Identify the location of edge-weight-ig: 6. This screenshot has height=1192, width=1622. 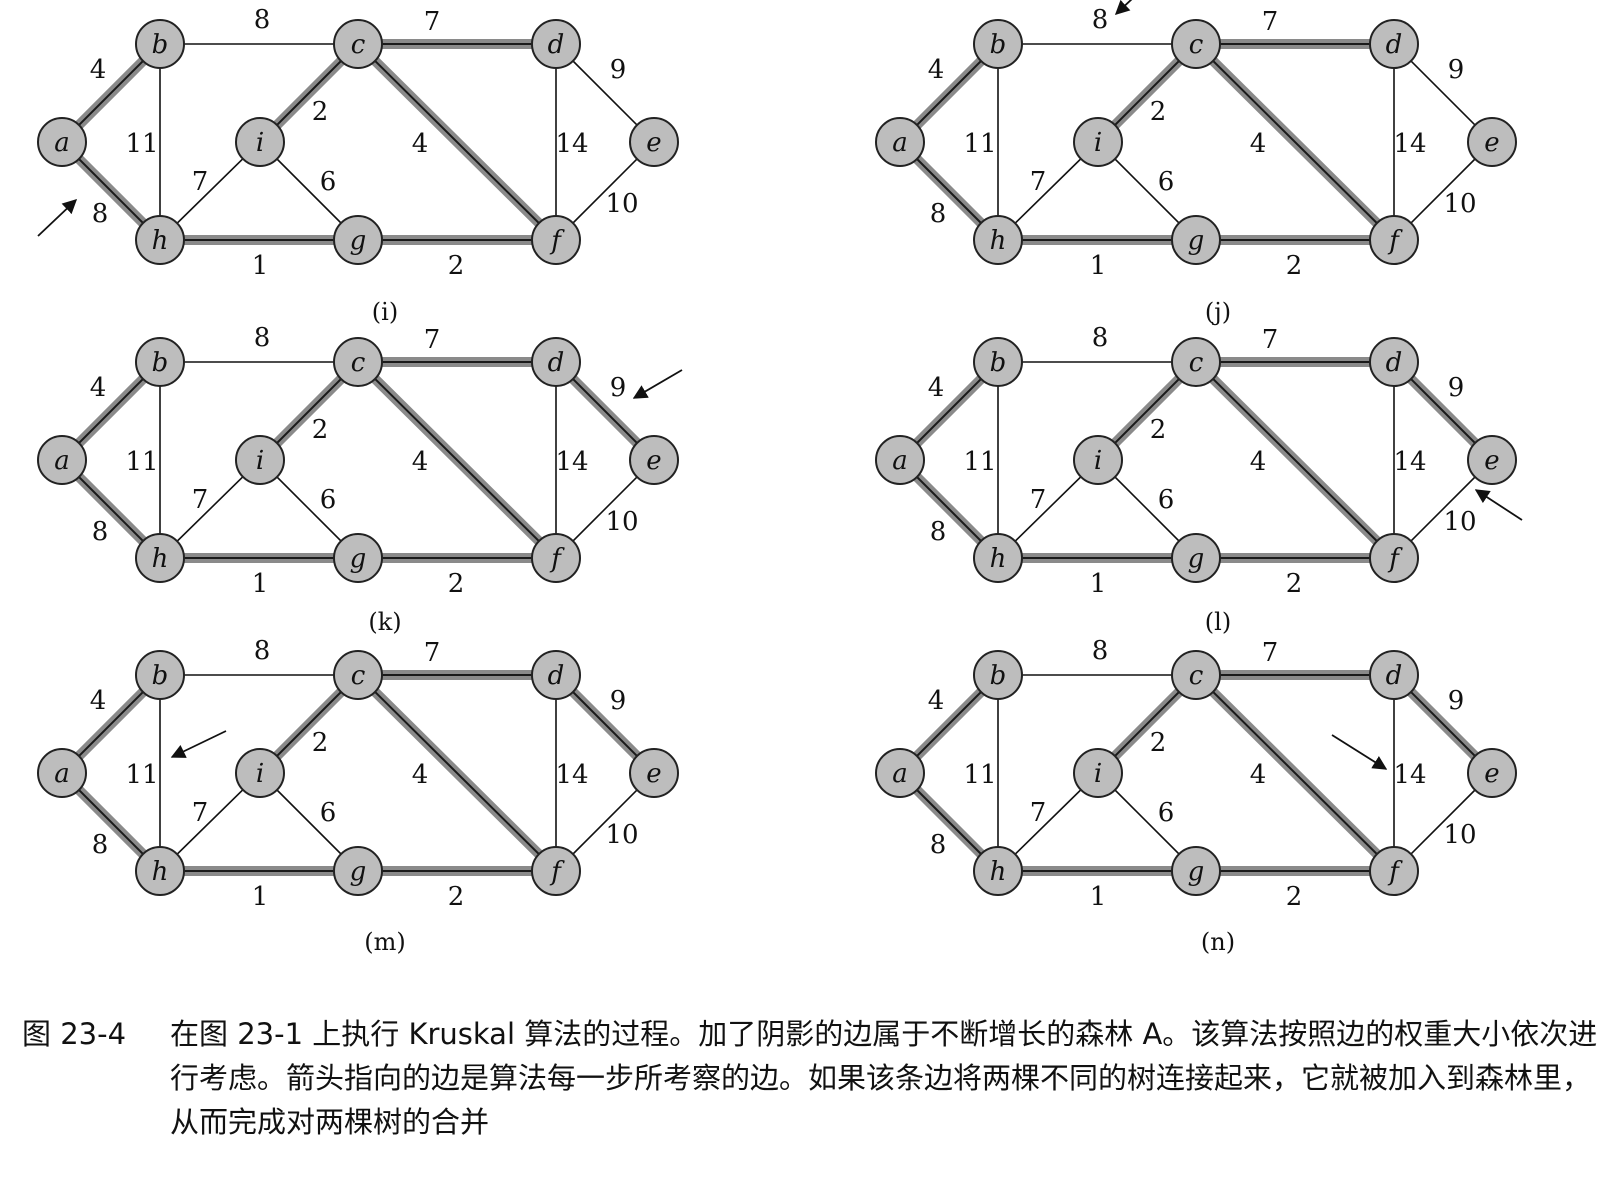
(1166, 182).